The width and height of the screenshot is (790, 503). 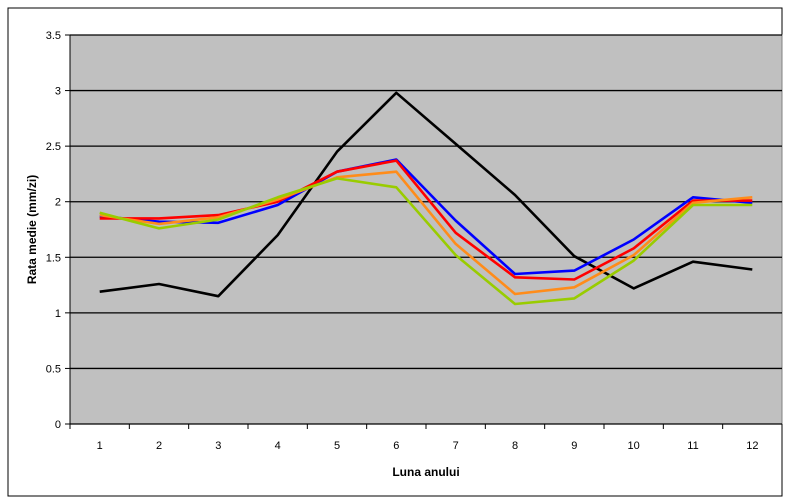 I want to click on x-tick-label: 11, so click(x=692, y=446).